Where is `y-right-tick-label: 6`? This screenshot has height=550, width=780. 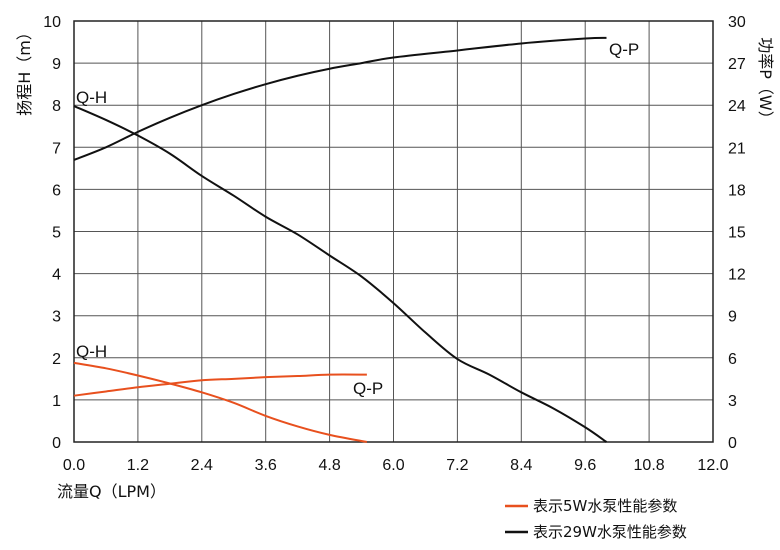 y-right-tick-label: 6 is located at coordinates (732, 359).